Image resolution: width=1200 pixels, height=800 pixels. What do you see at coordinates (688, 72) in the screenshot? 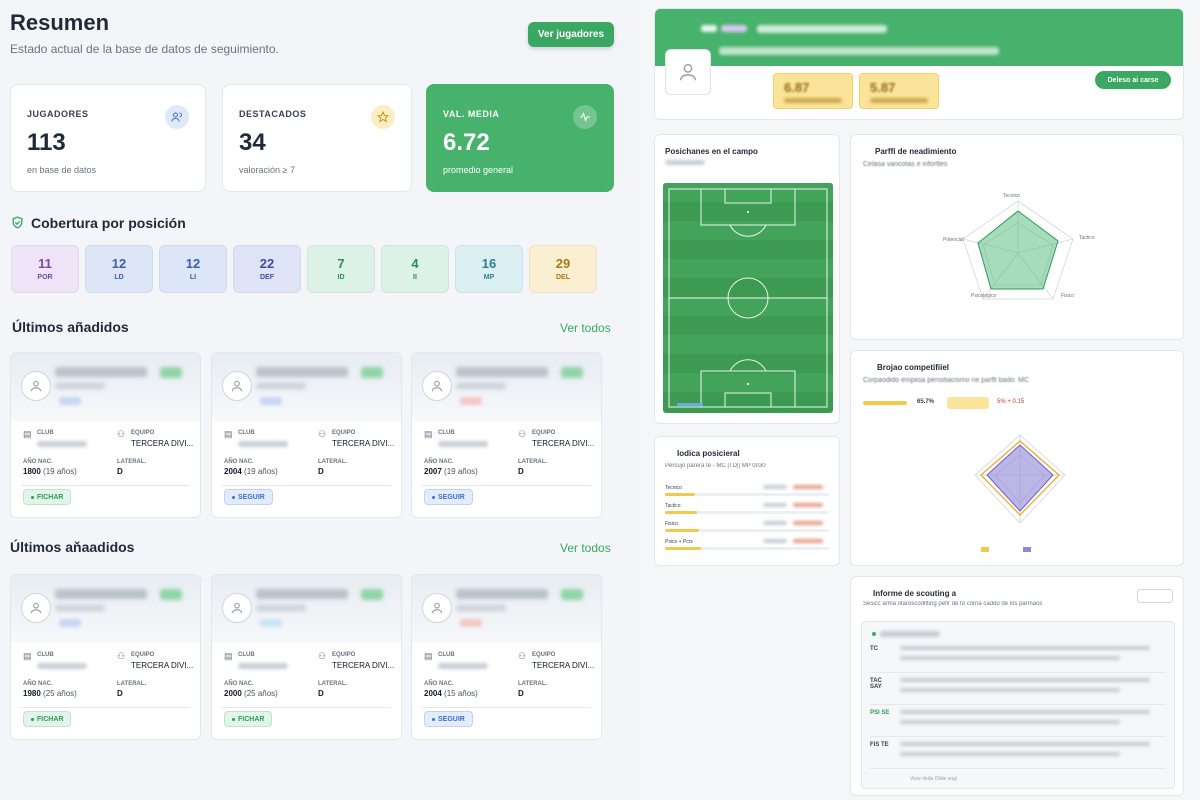
I see `player-avatar` at bounding box center [688, 72].